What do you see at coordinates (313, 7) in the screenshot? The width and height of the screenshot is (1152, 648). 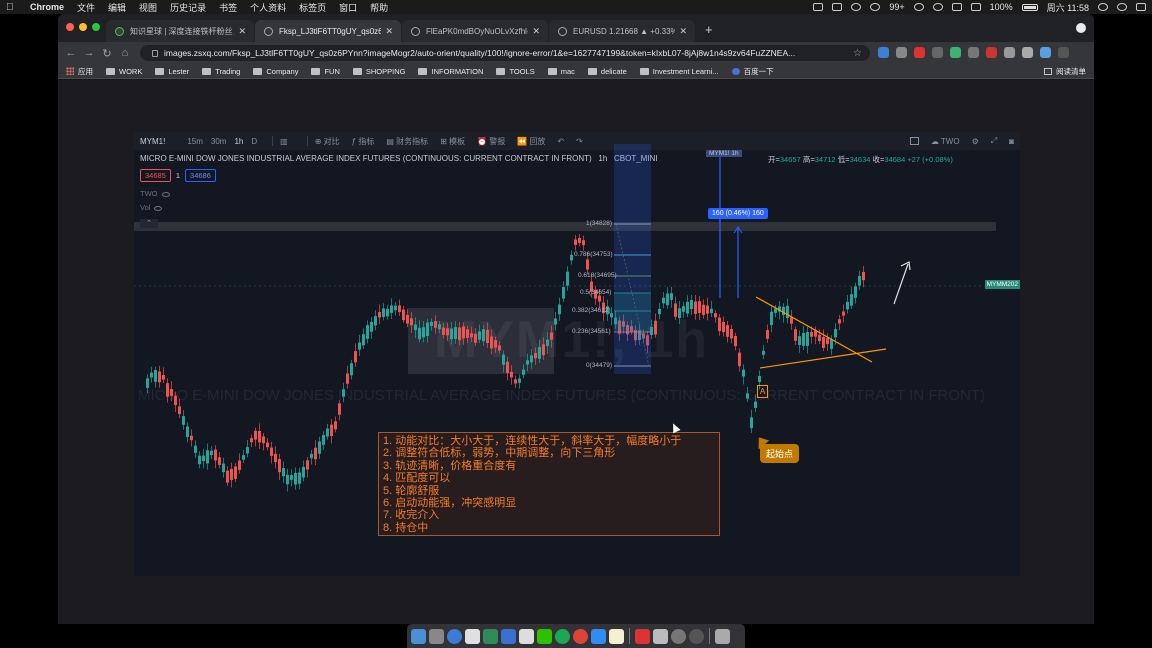 I see `menu-tabs: 标签页` at bounding box center [313, 7].